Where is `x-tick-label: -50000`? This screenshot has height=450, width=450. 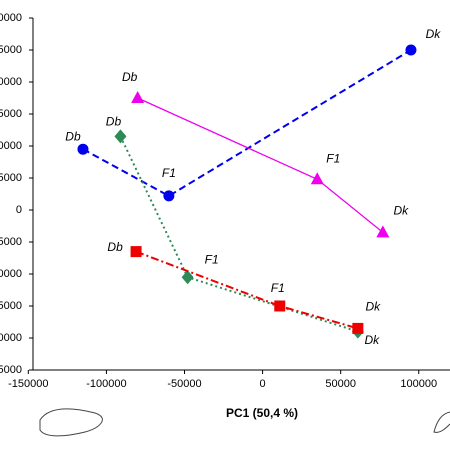 x-tick-label: -50000 is located at coordinates (184, 384).